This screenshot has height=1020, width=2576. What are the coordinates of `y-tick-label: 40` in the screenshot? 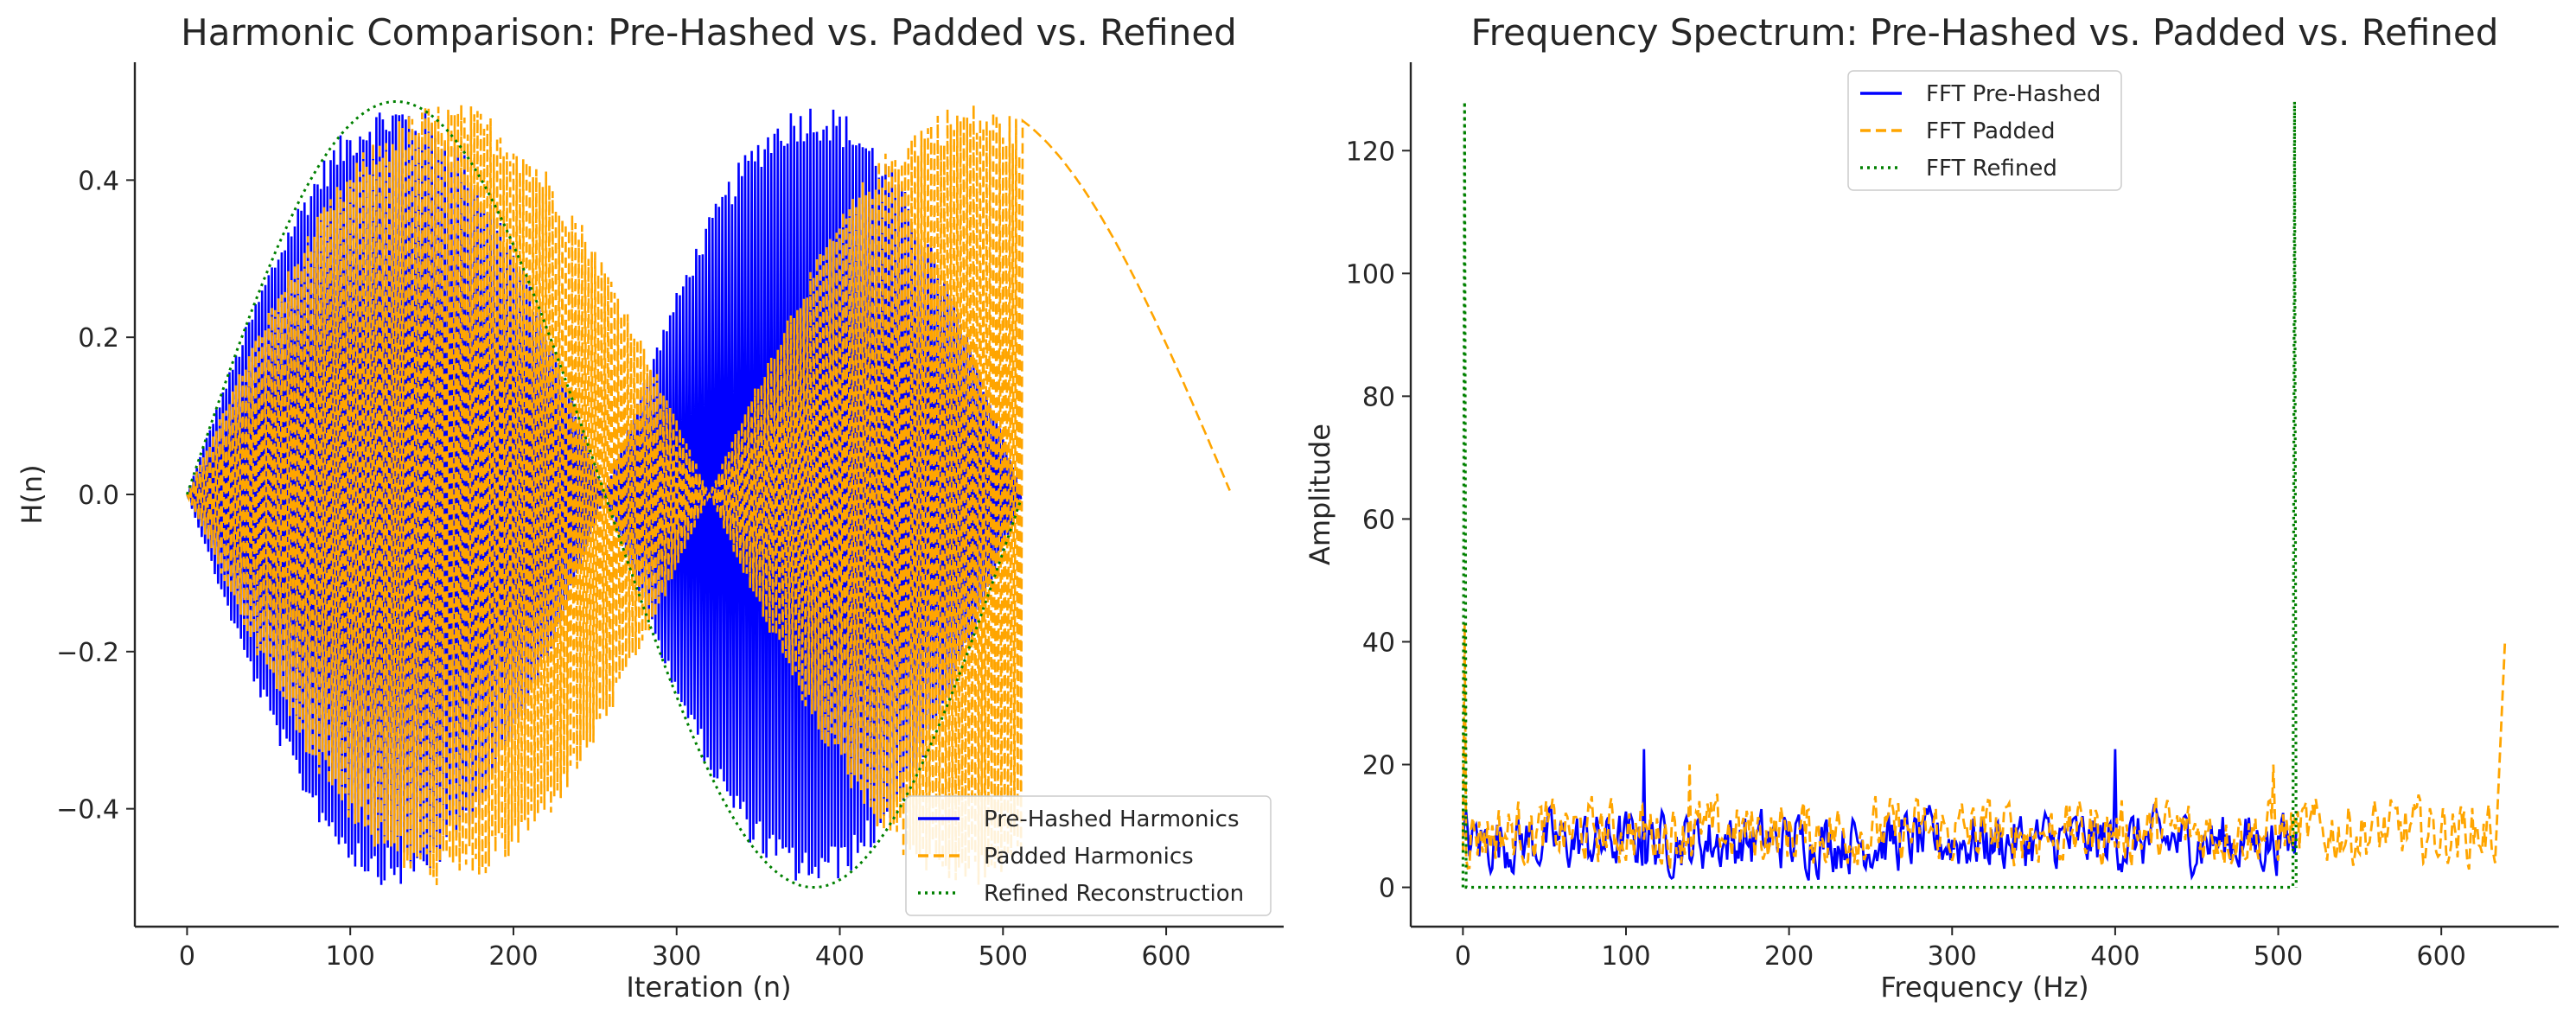 It's located at (1378, 643).